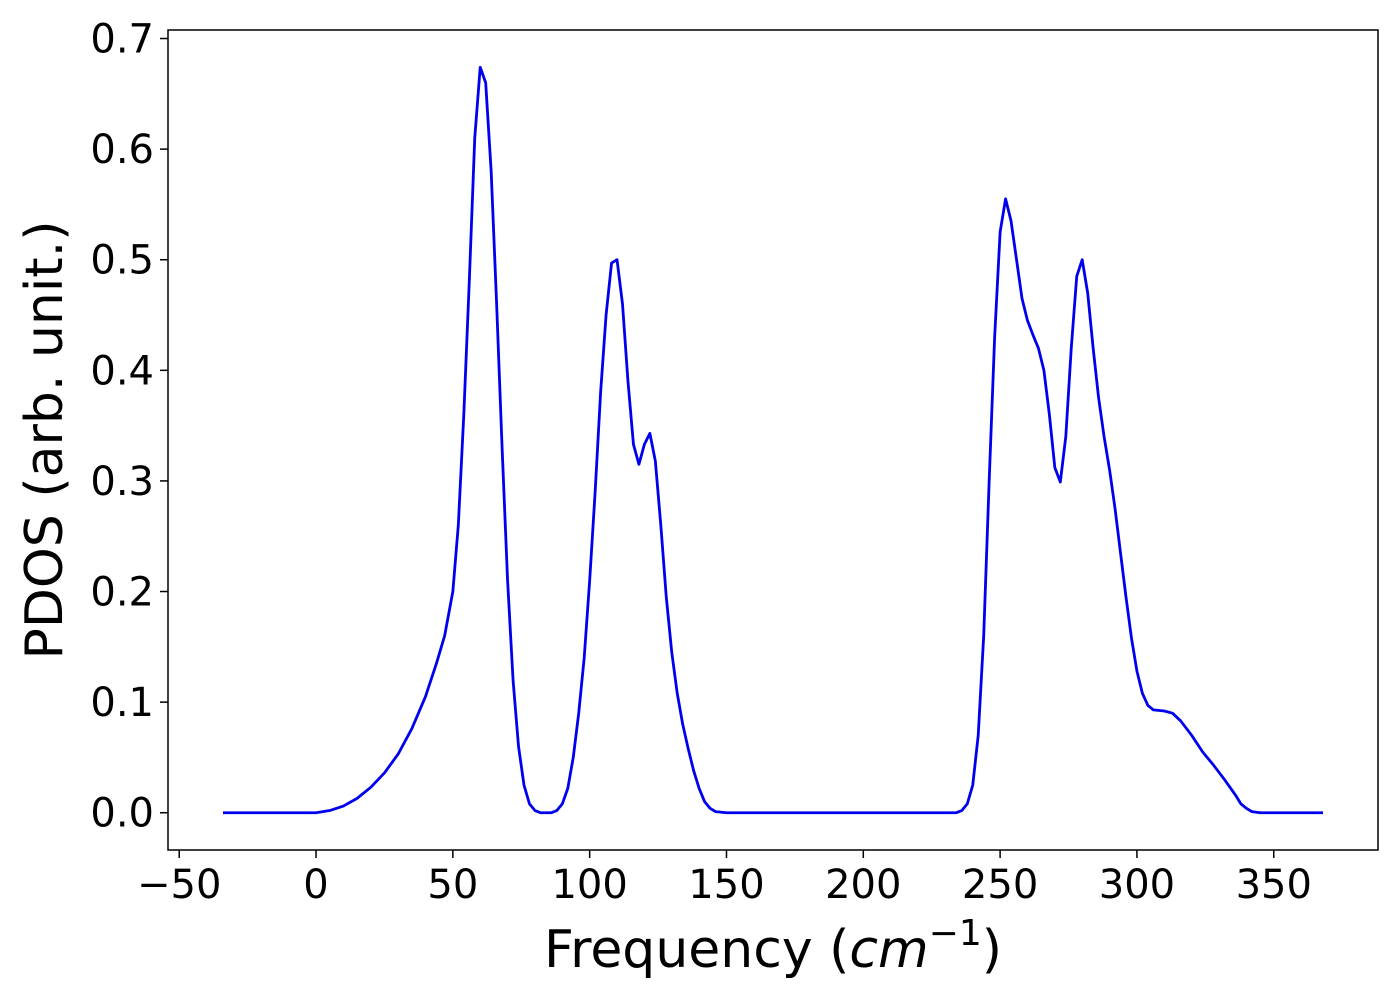 Image resolution: width=1400 pixels, height=1000 pixels. What do you see at coordinates (122, 593) in the screenshot?
I see `y-tick-label: 0.2` at bounding box center [122, 593].